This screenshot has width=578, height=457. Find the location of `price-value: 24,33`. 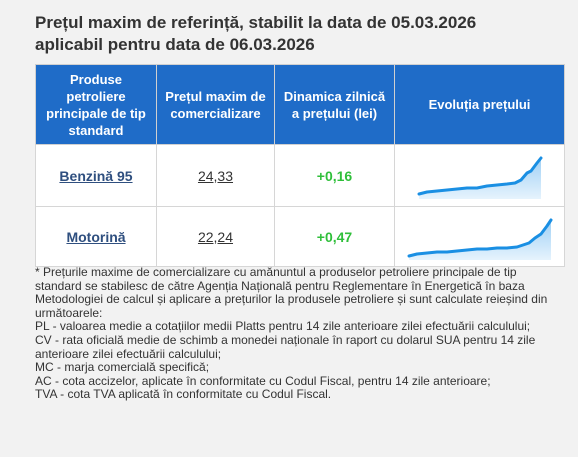

price-value: 24,33 is located at coordinates (215, 175).